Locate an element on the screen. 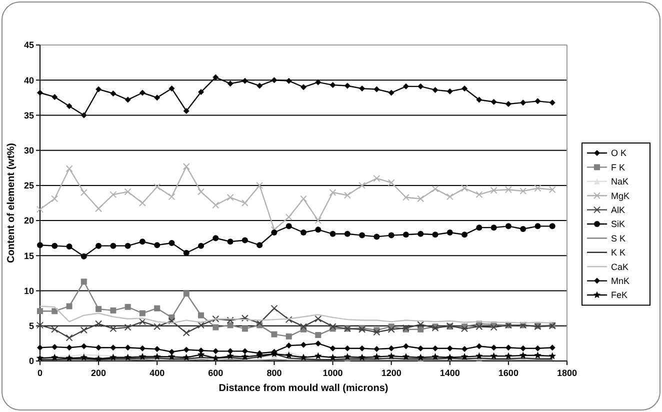 This screenshot has height=412, width=662. y-tick-label: 30 is located at coordinates (29, 150).